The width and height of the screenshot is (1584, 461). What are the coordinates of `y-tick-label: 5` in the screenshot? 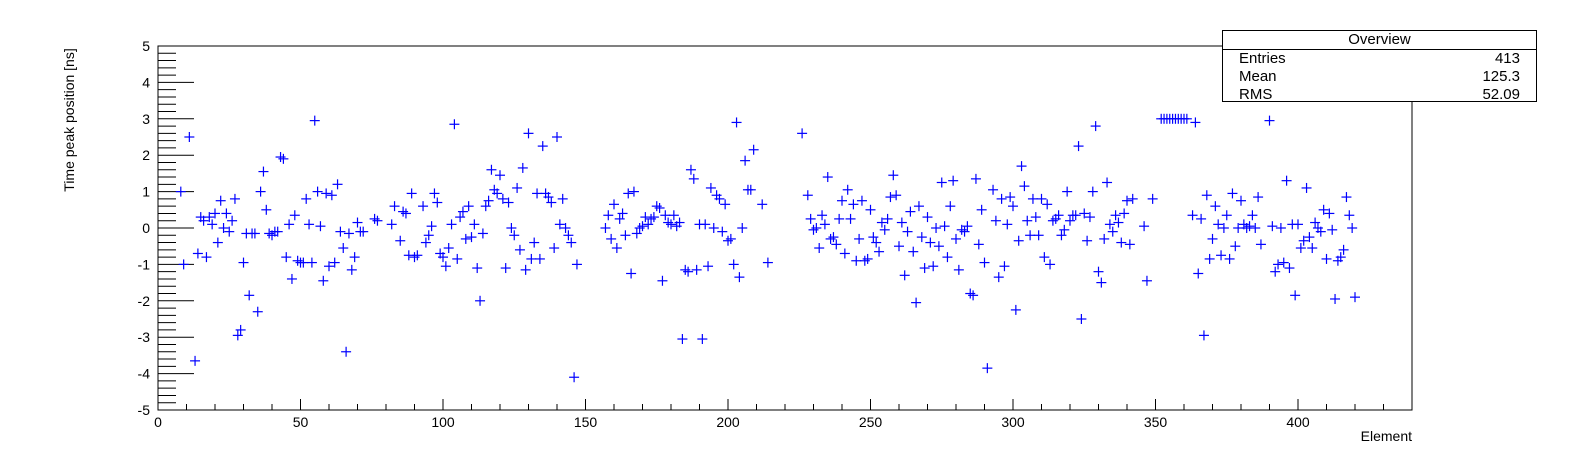 It's located at (146, 46).